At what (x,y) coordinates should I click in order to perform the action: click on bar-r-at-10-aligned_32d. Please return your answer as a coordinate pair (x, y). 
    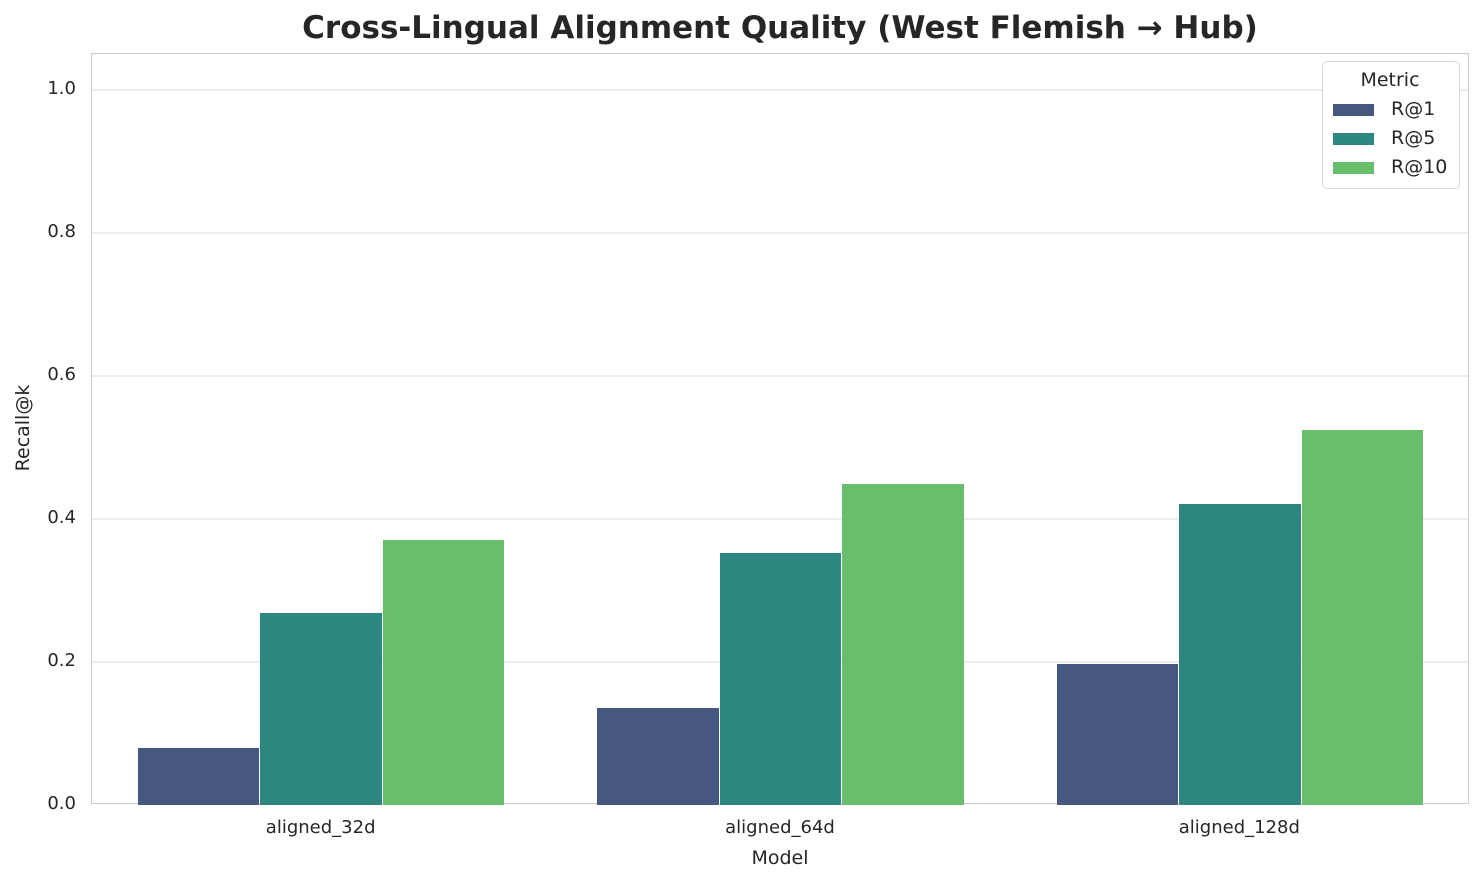
    Looking at the image, I should click on (443, 672).